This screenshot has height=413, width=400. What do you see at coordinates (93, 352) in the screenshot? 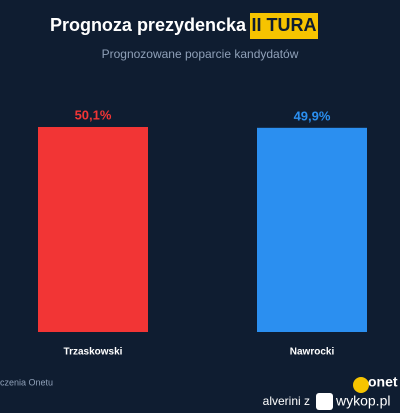
I see `x-tick-label: Trzaskowski` at bounding box center [93, 352].